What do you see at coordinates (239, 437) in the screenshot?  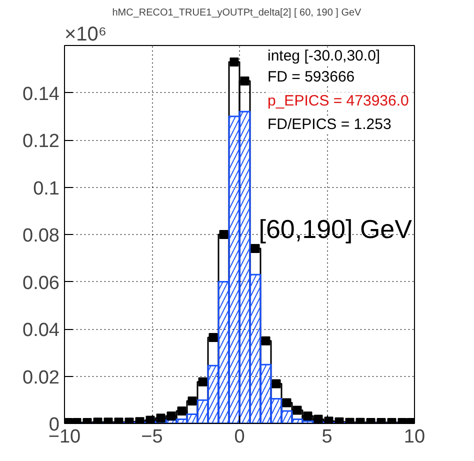 I see `x-tick-label: 0` at bounding box center [239, 437].